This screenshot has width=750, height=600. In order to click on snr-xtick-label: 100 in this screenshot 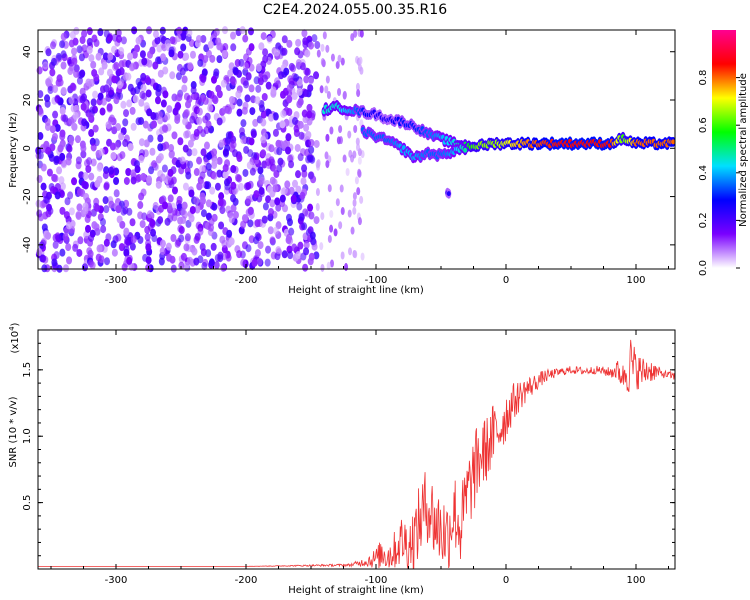, I will do `click(635, 580)`.